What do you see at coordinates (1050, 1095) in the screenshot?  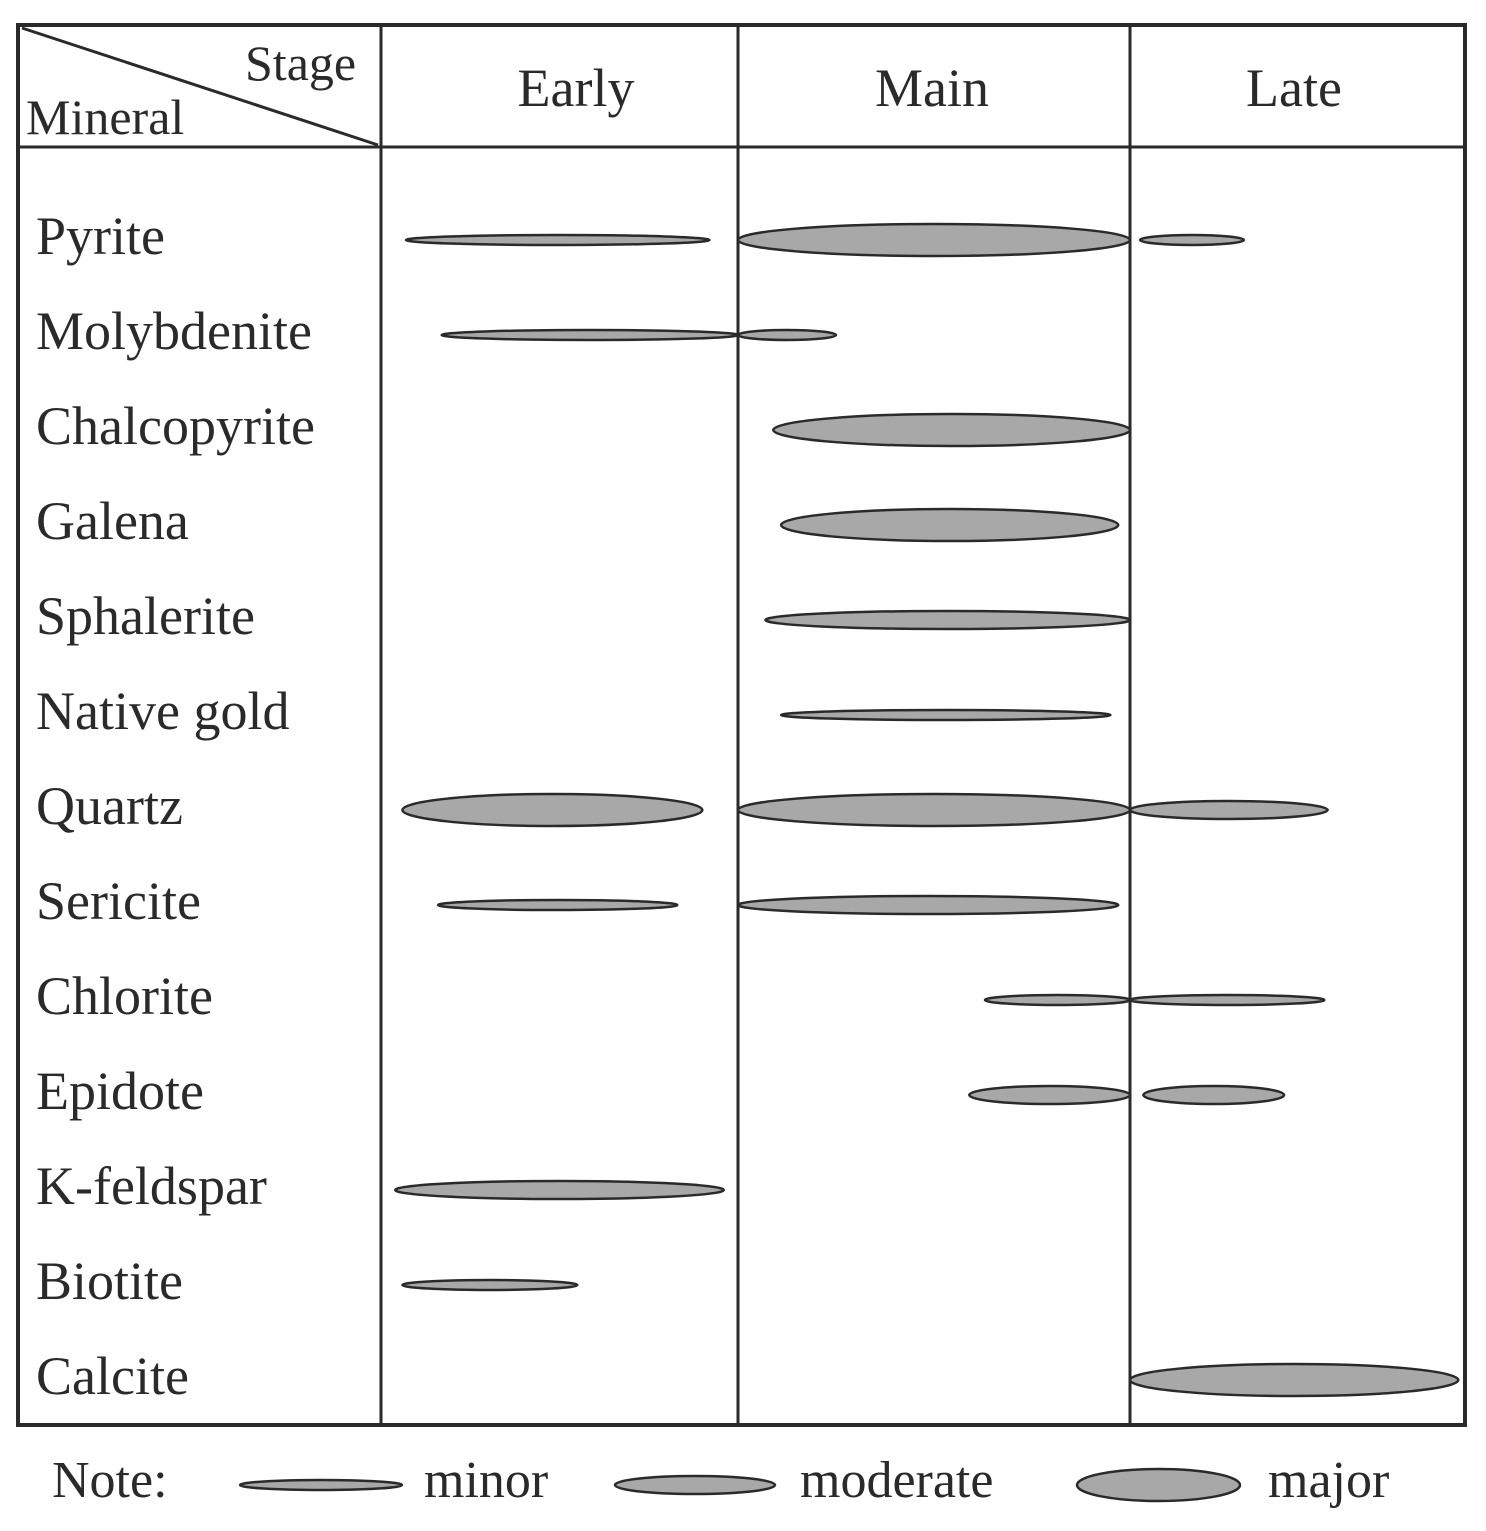 I see `bar-epidote-main-moderate` at bounding box center [1050, 1095].